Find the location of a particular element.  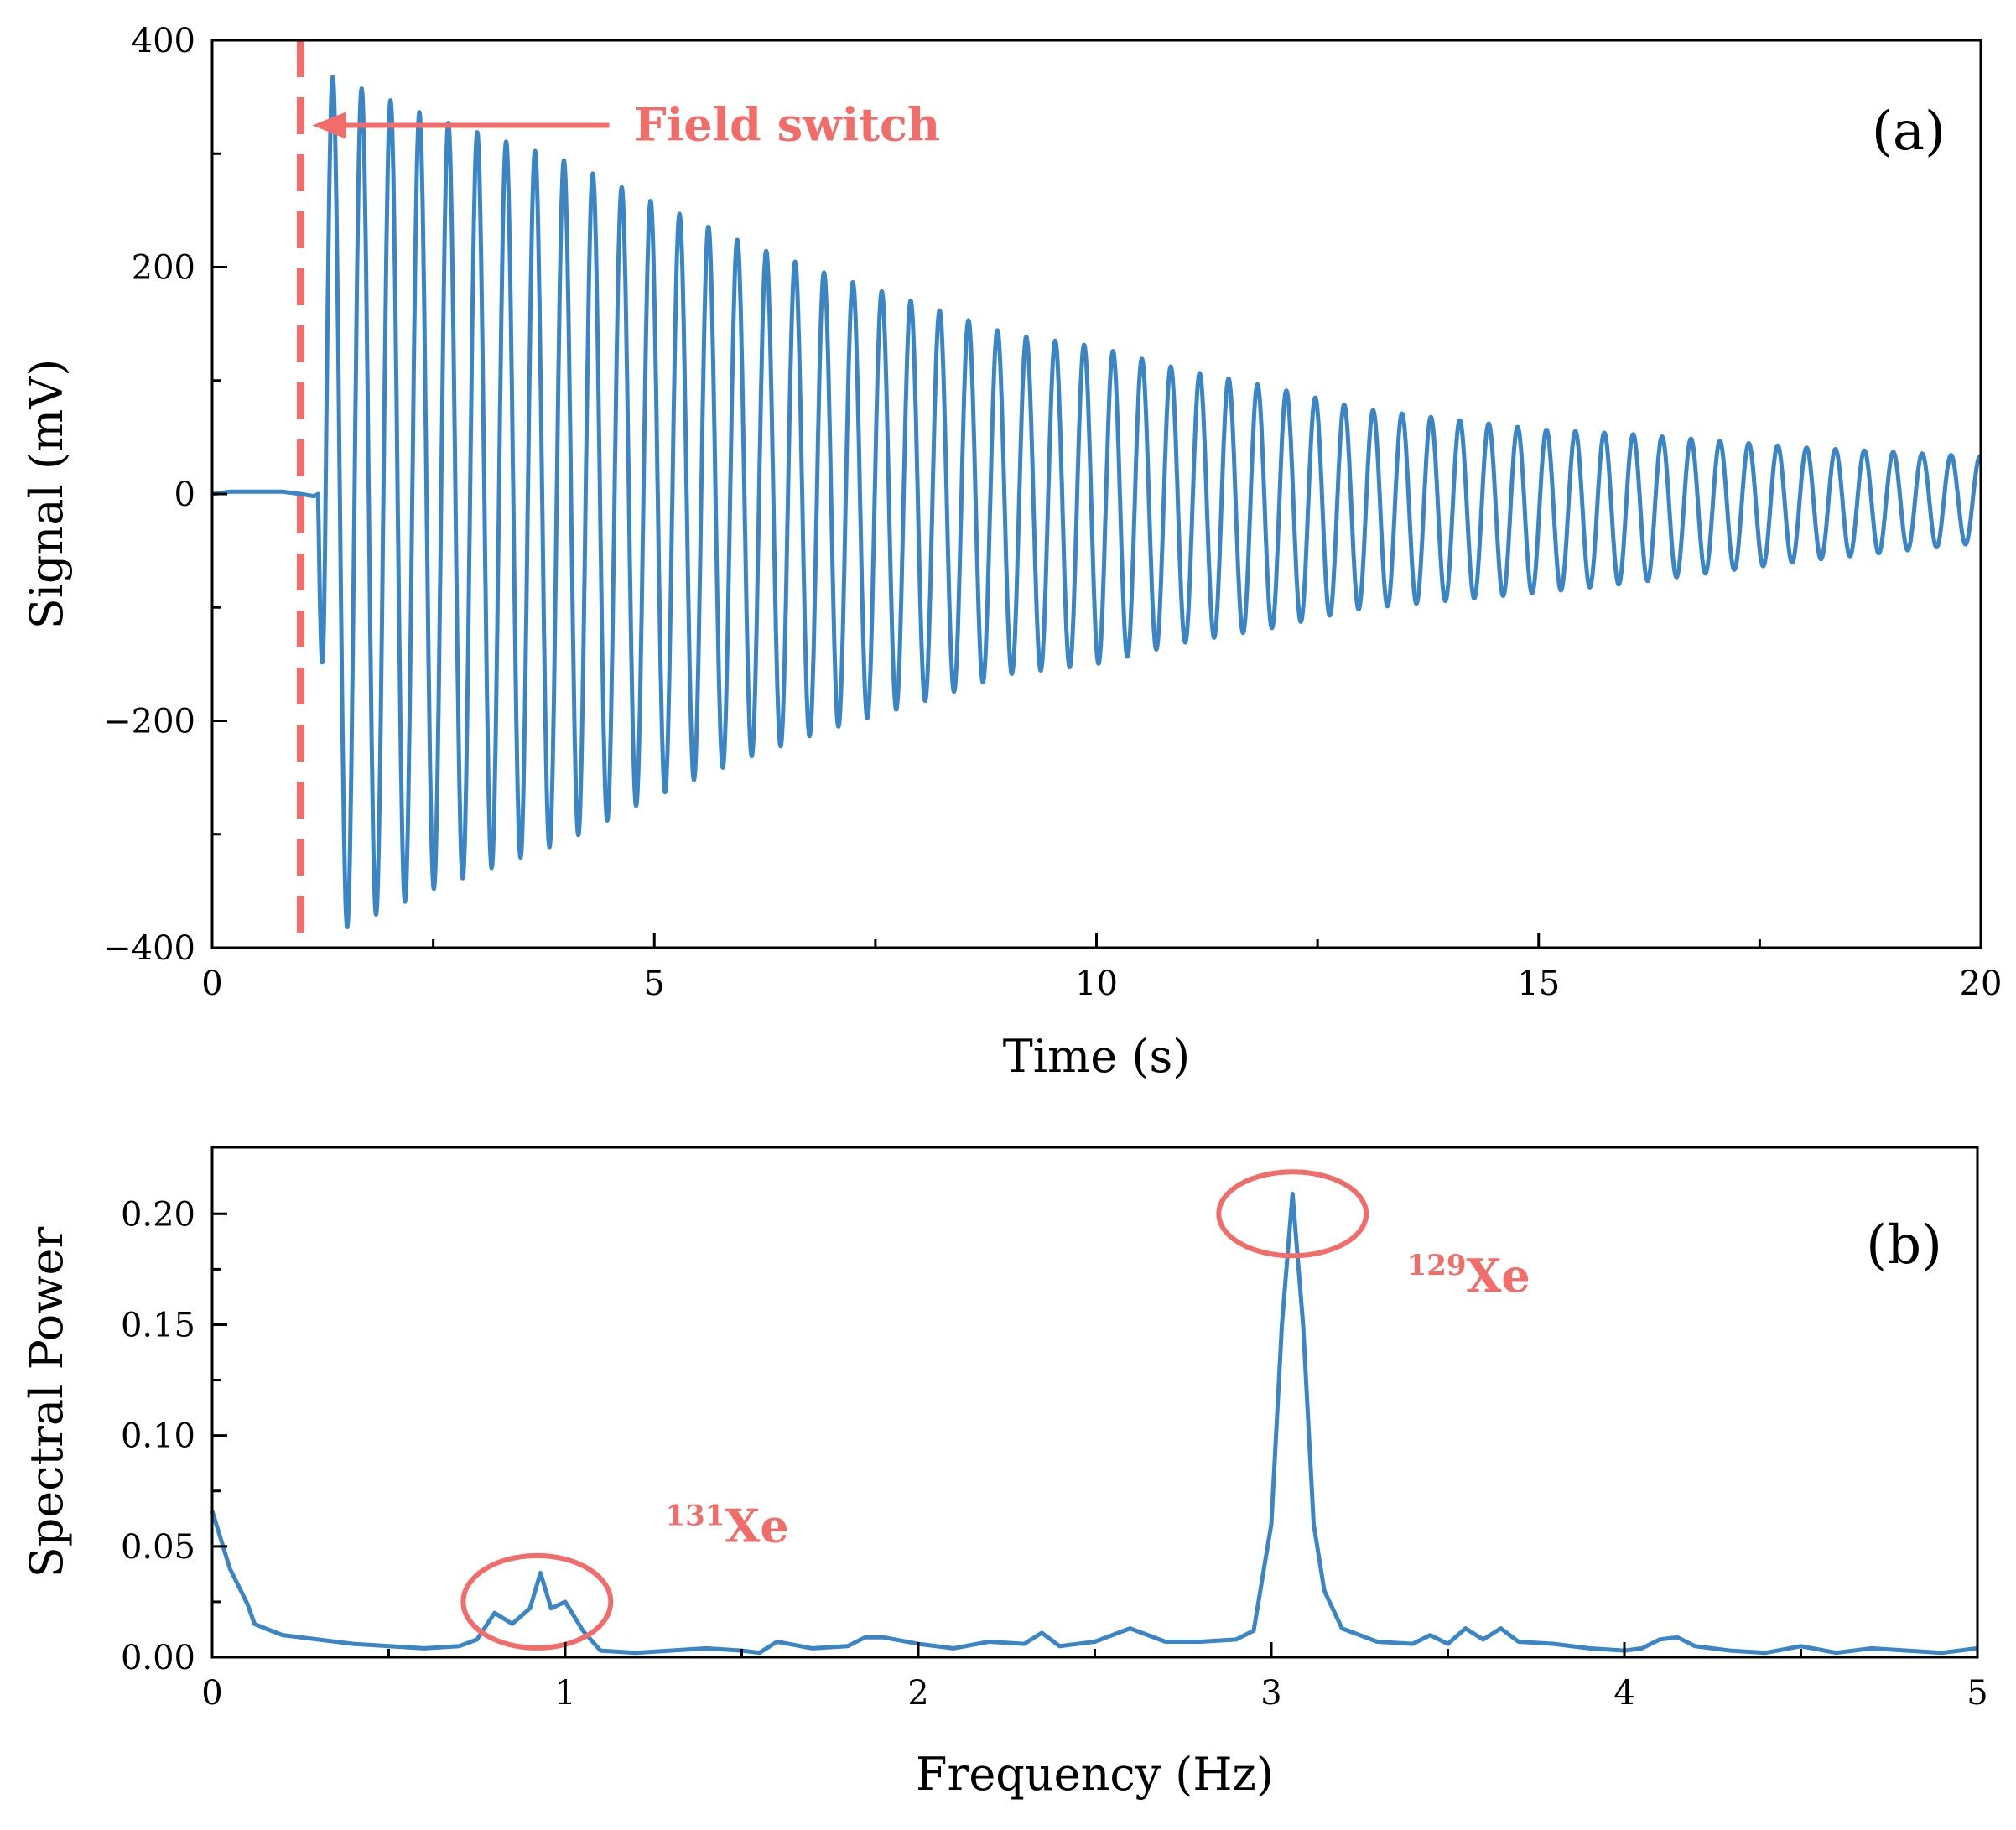

x-tick-label: 4 is located at coordinates (1623, 1693).